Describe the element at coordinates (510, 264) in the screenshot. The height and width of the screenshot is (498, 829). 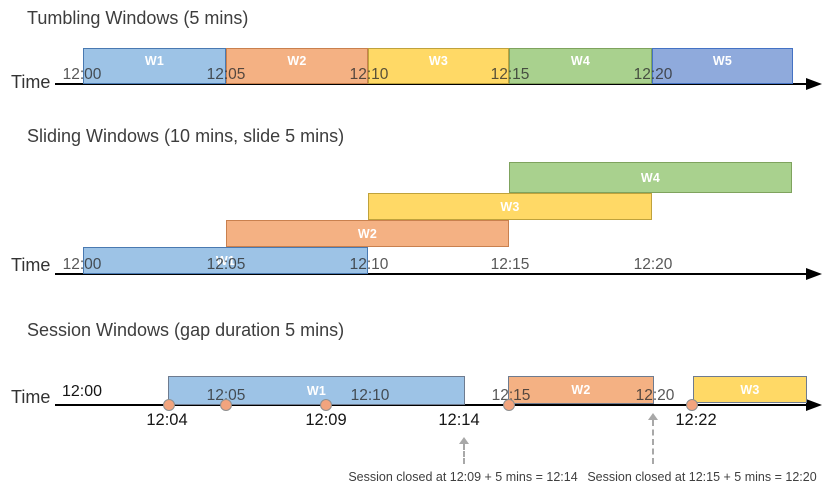
I see `sliding-tick-12:15: 12:15` at that location.